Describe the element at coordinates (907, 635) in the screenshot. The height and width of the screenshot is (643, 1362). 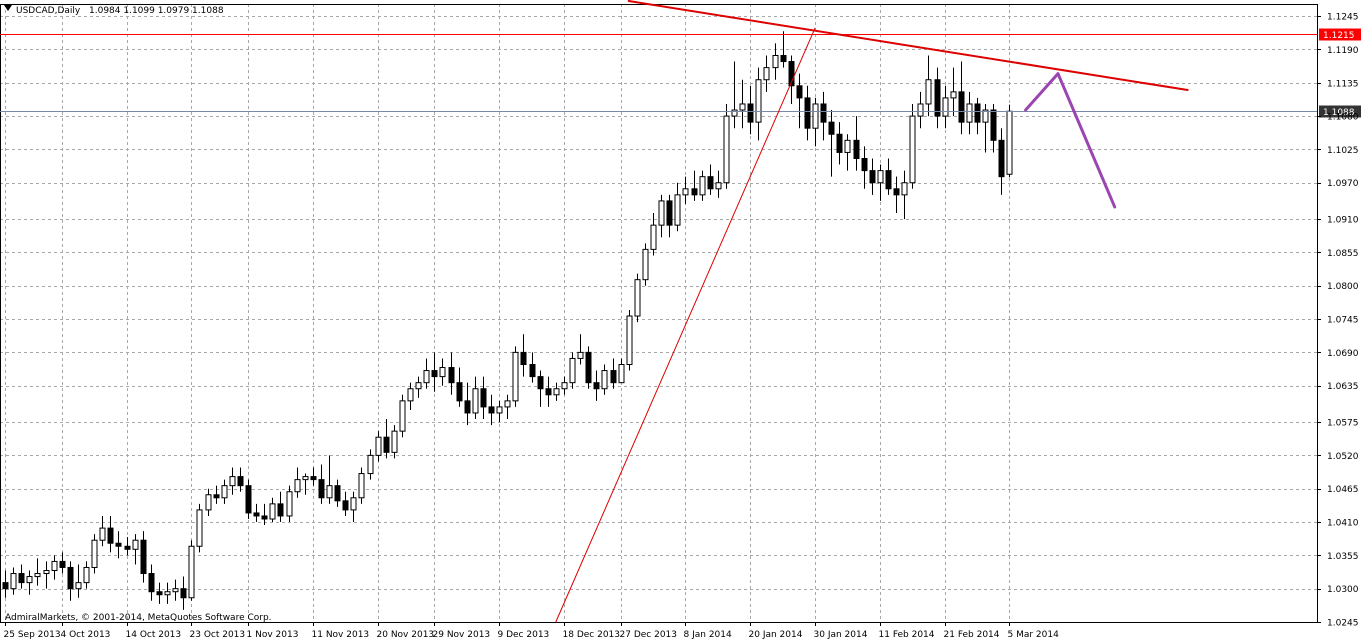
I see `x-tick-label: 11 Feb 2014` at that location.